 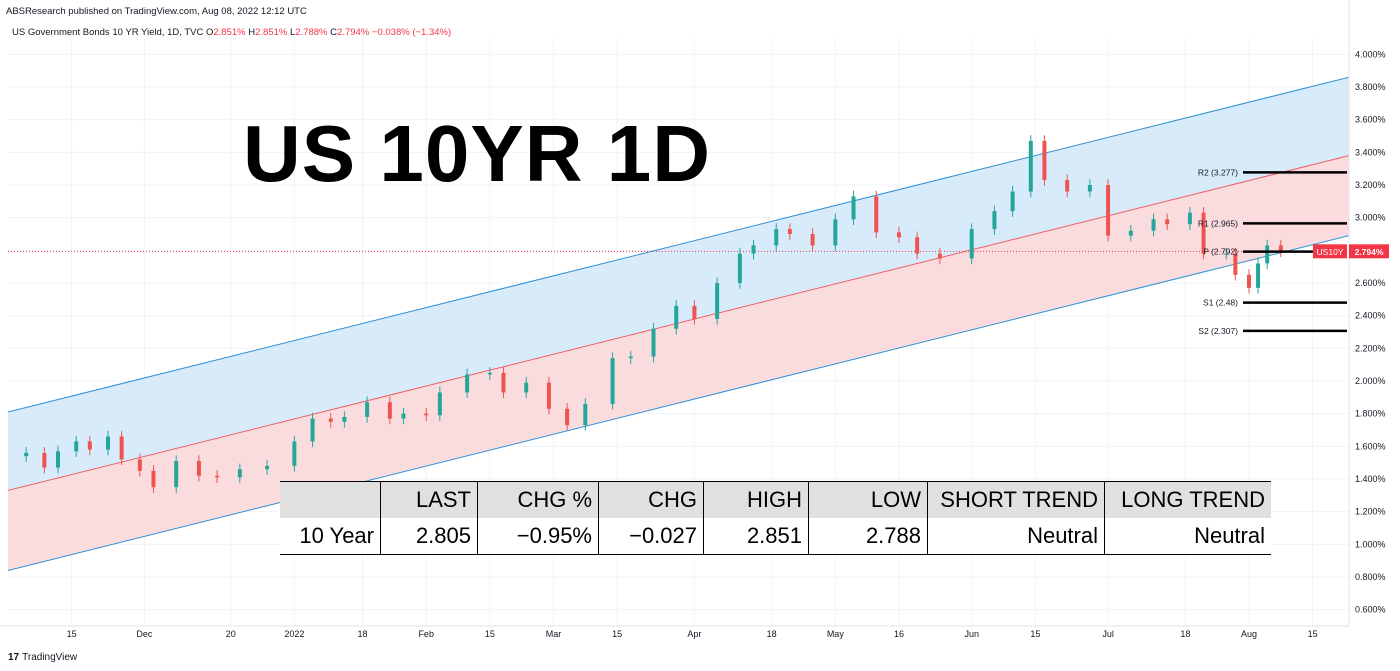 I want to click on y-tick-label: 3.000%, so click(x=1370, y=218).